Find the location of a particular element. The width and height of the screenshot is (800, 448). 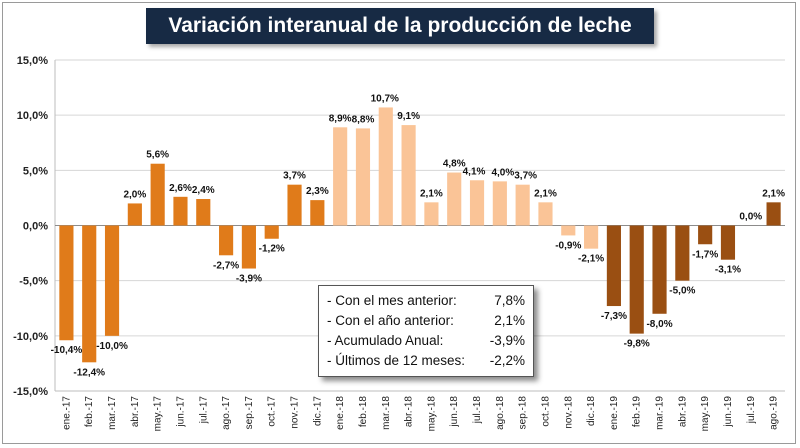

value-label: 2,6% is located at coordinates (180, 188).